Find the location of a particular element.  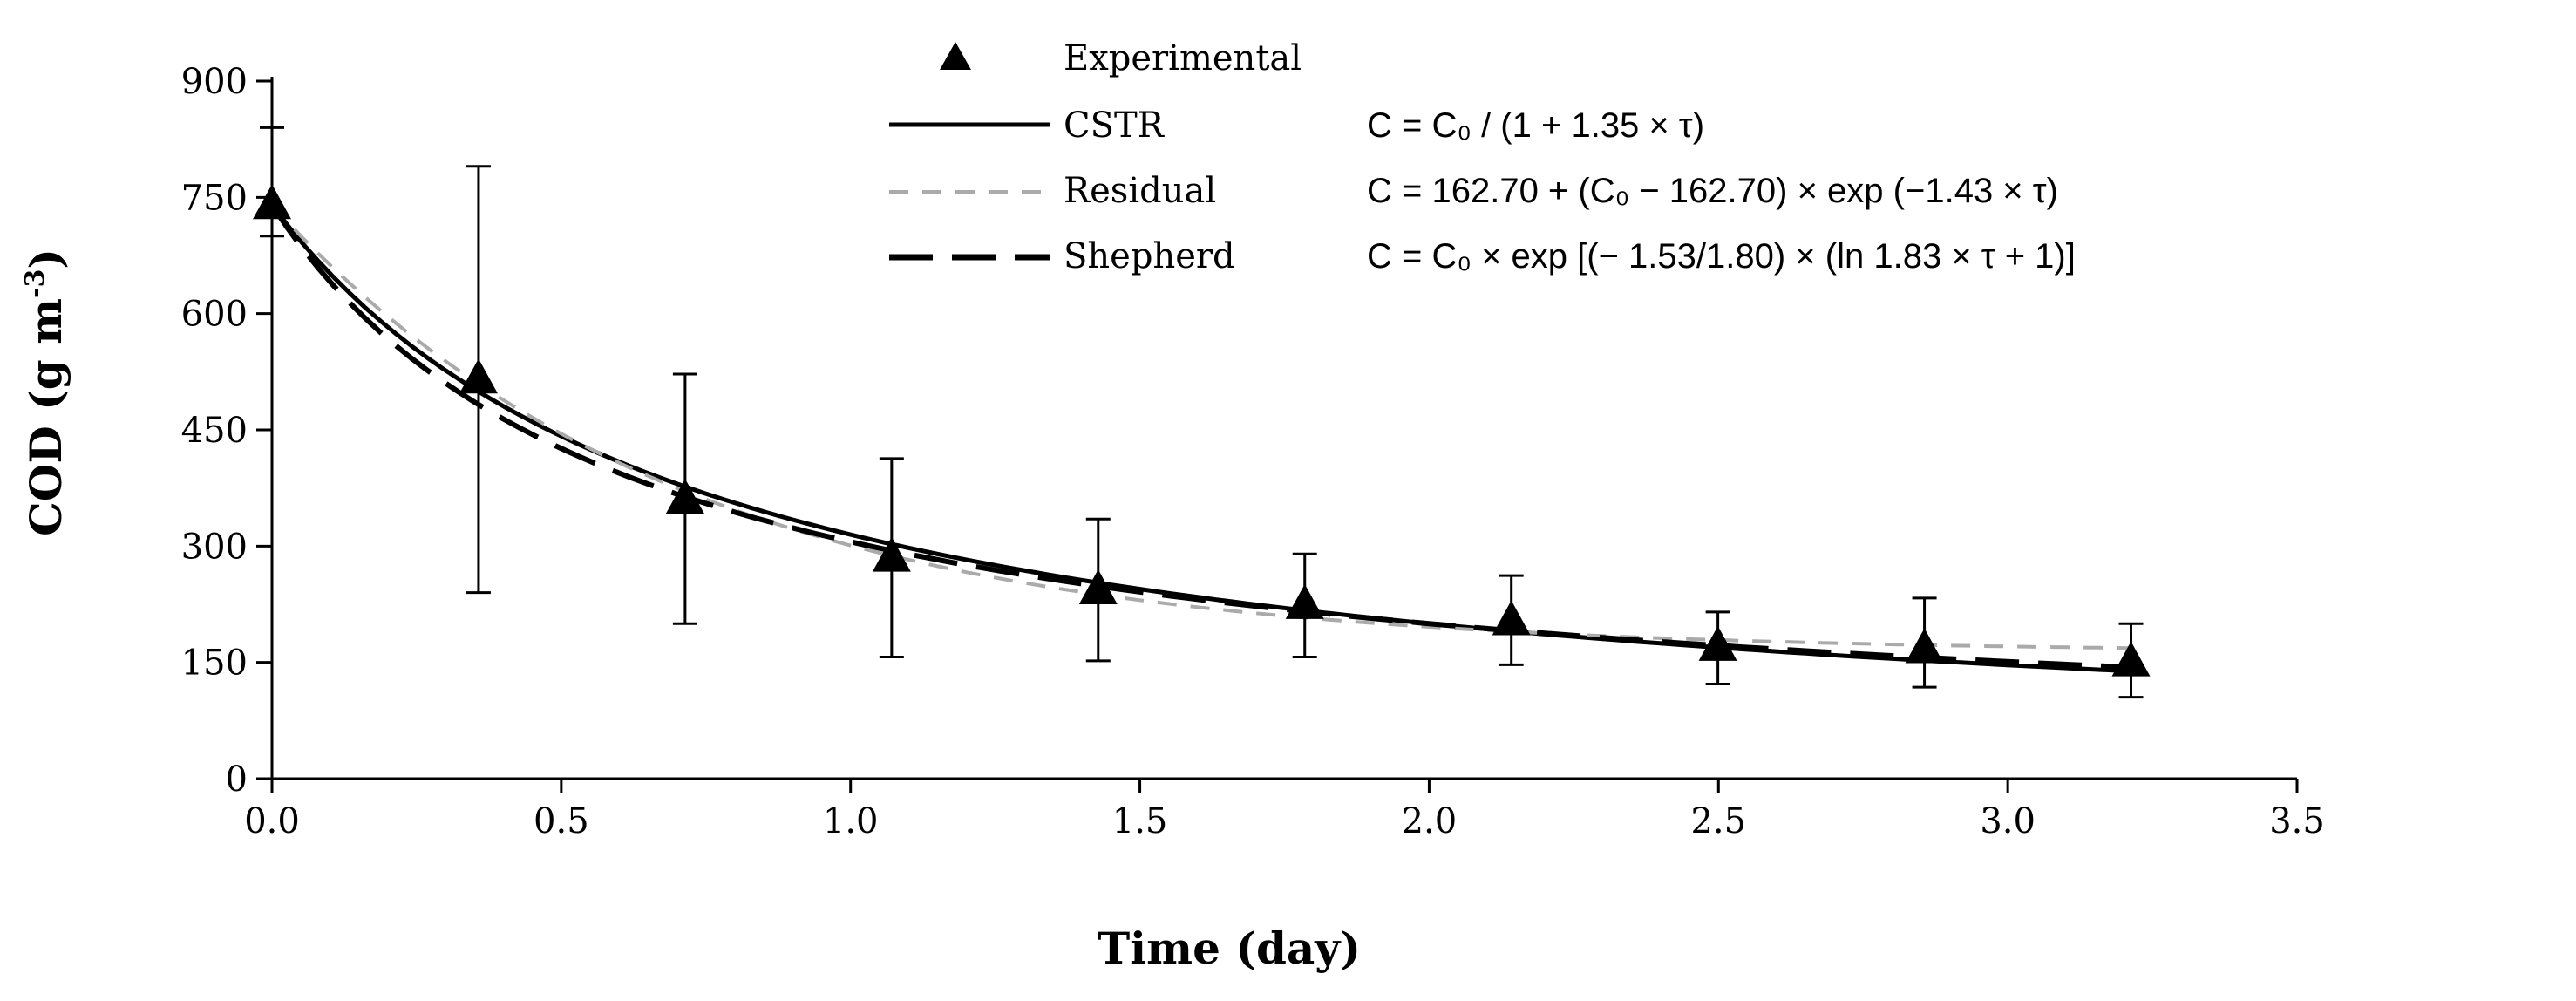

y-ticks: 0 150 300 450 600 750 900 is located at coordinates (226, 431).